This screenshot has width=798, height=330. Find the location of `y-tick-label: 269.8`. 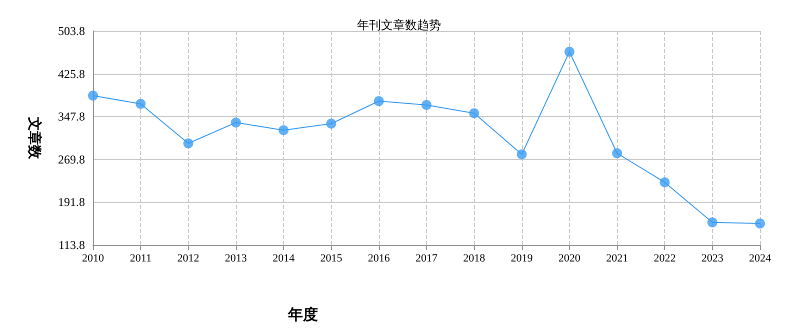

y-tick-label: 269.8 is located at coordinates (71, 159).